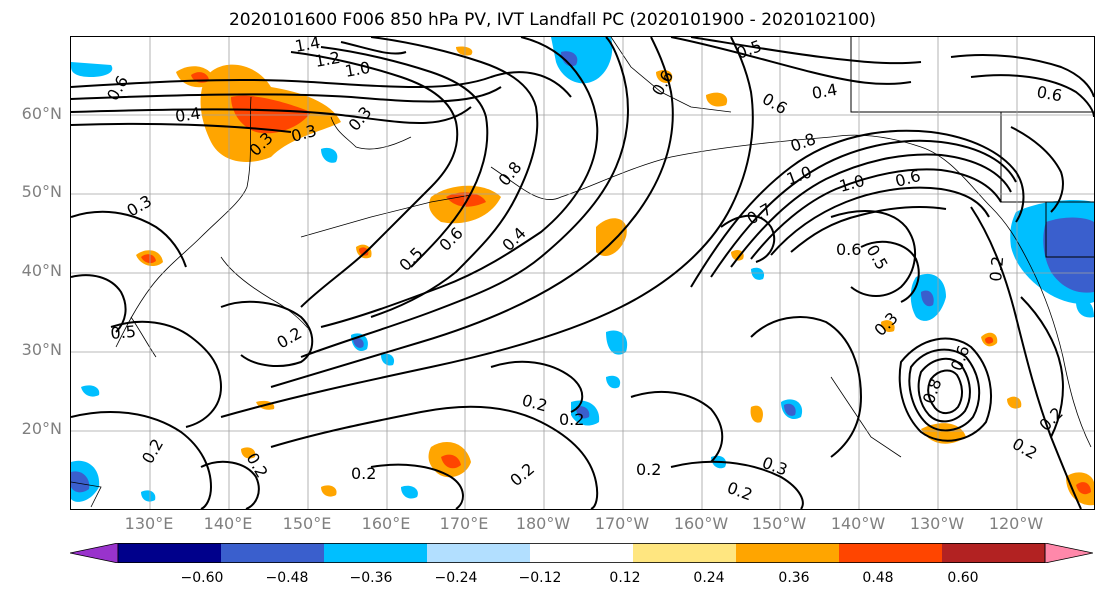 Image resolution: width=1105 pixels, height=601 pixels. What do you see at coordinates (307, 46) in the screenshot?
I see `contour-label: 1.4` at bounding box center [307, 46].